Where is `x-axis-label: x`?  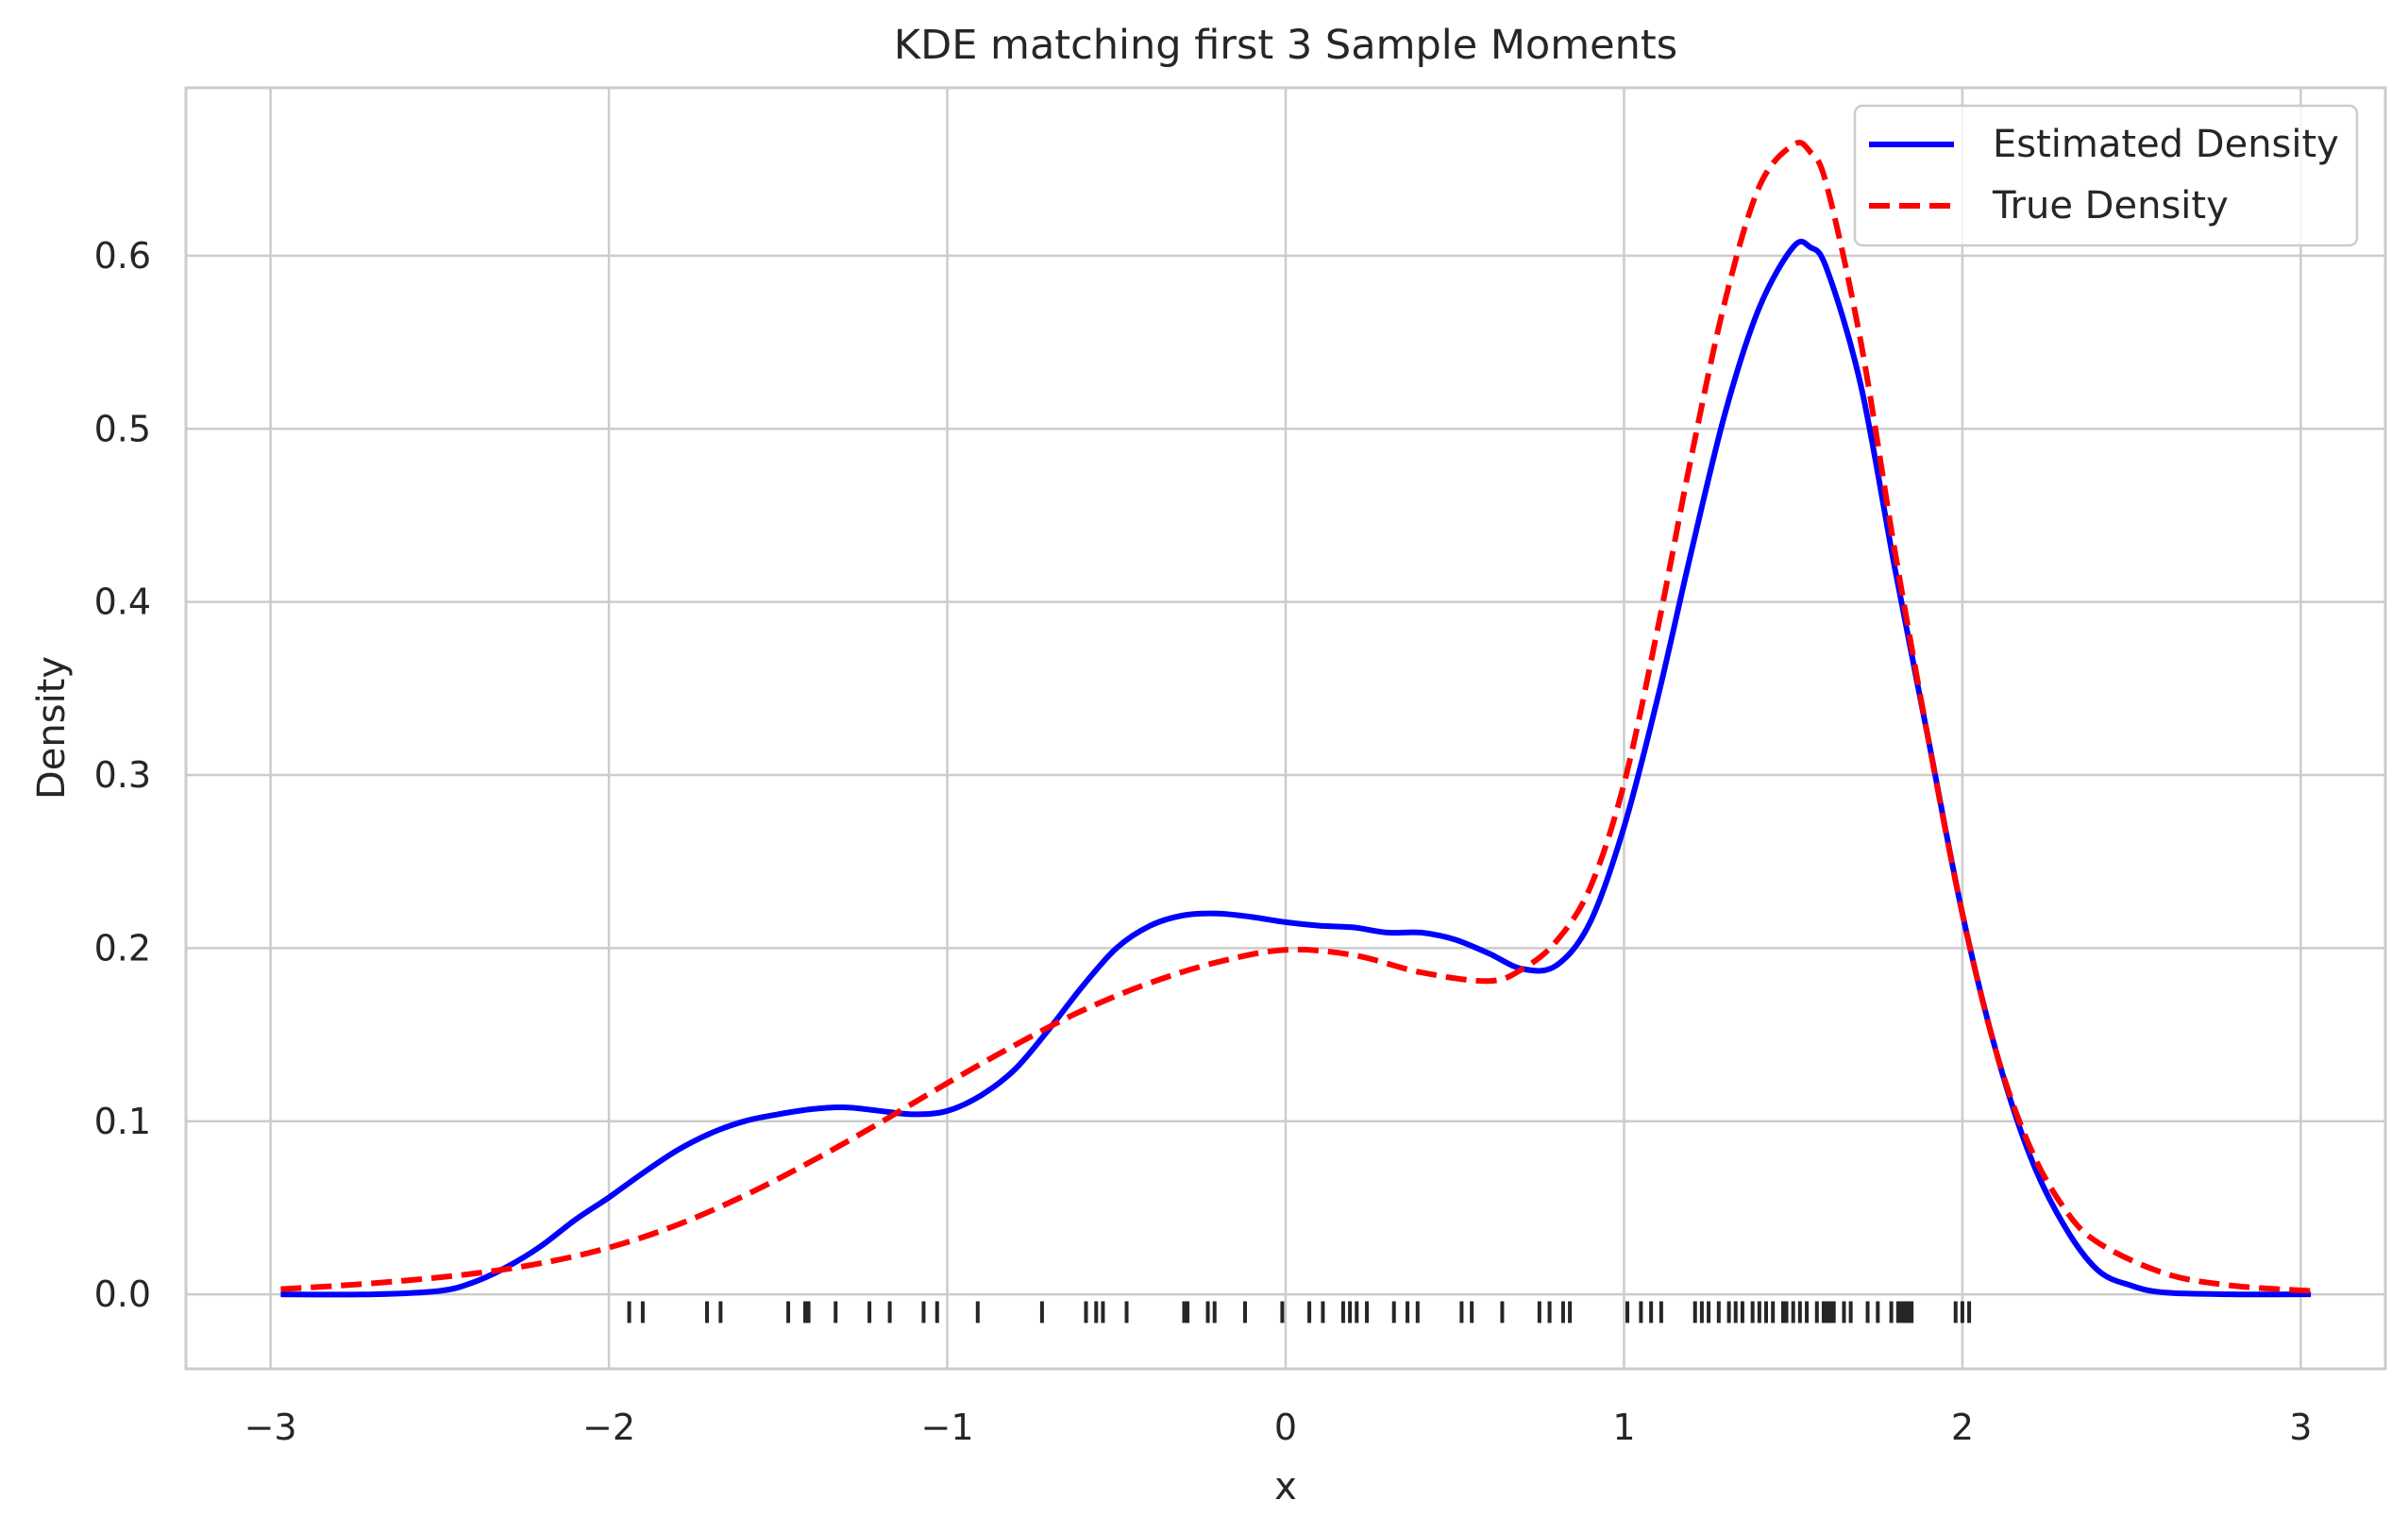 x-axis-label: x is located at coordinates (1285, 1487).